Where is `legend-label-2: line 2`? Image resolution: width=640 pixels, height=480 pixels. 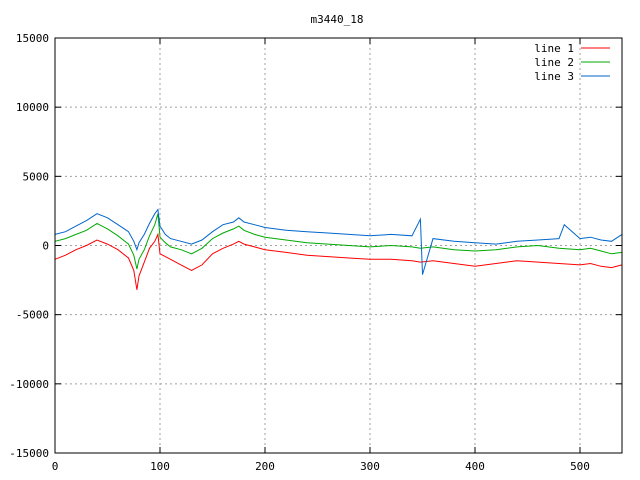 legend-label-2: line 2 is located at coordinates (554, 62).